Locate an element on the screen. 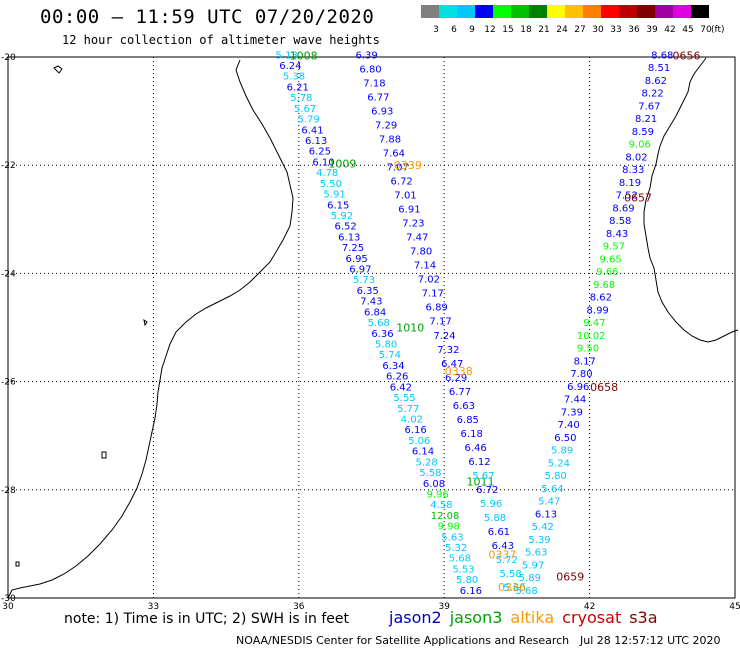 The height and width of the screenshot is (650, 740). lon-tick-label: 45 is located at coordinates (734, 606).